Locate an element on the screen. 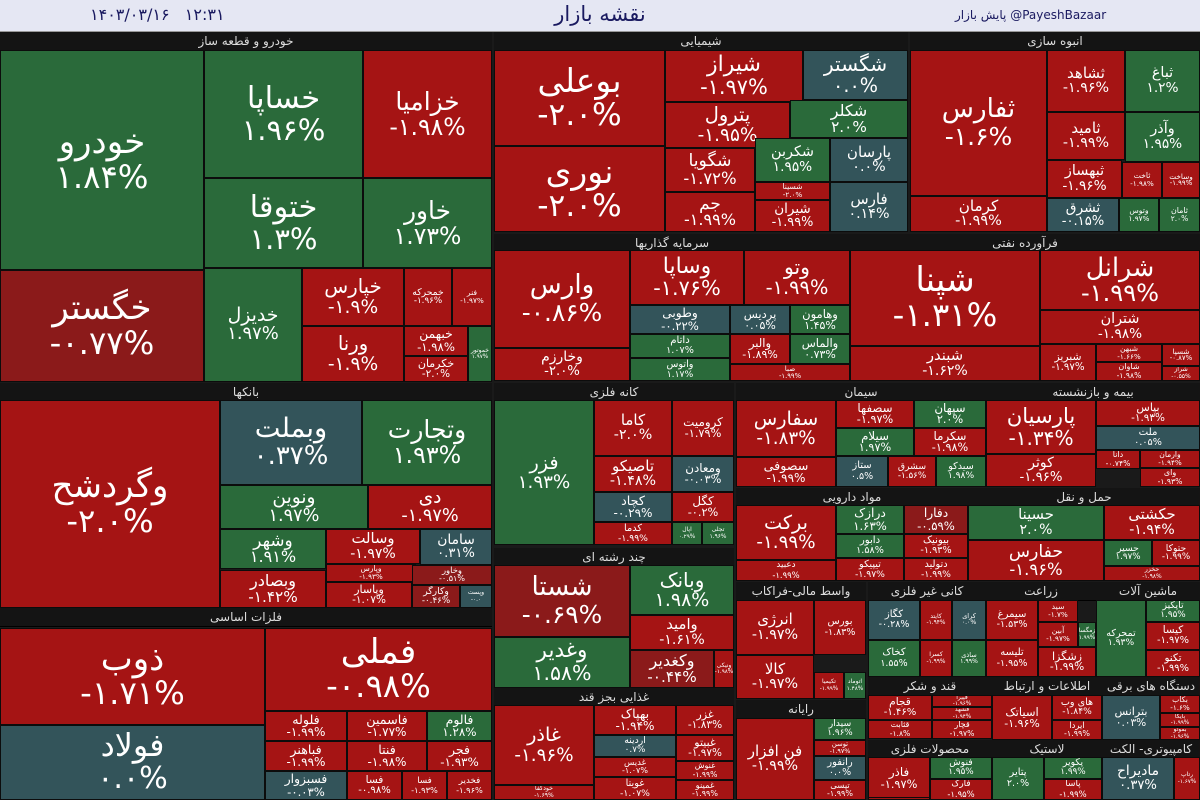 This screenshot has height=800, width=1200. stock-tile: حخزر -۱.۹۸% is located at coordinates (1152, 573).